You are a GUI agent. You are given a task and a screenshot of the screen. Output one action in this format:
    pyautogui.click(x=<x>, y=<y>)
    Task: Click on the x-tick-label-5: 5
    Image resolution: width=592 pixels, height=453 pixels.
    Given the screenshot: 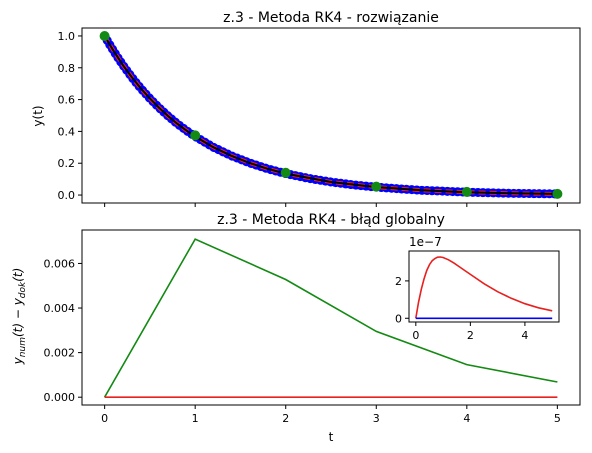 What is the action you would take?
    pyautogui.click(x=557, y=418)
    